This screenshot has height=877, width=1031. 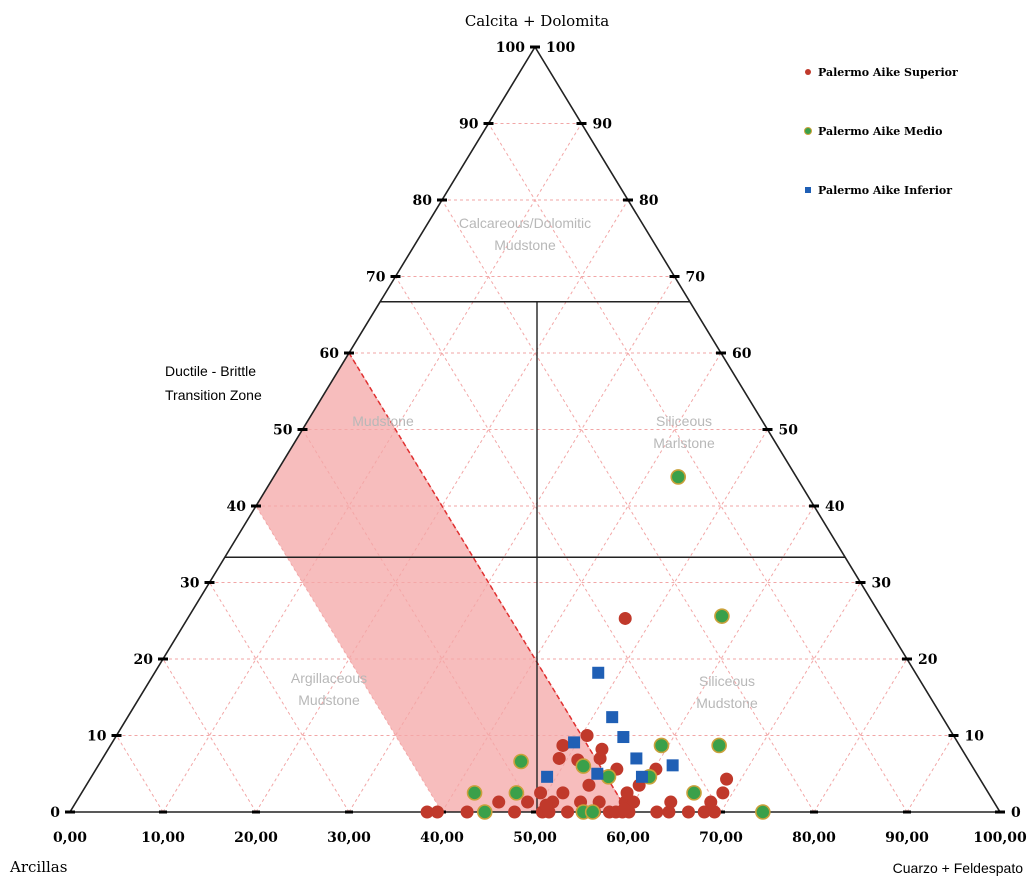 What do you see at coordinates (376, 278) in the screenshot?
I see `left-tick-label: 70` at bounding box center [376, 278].